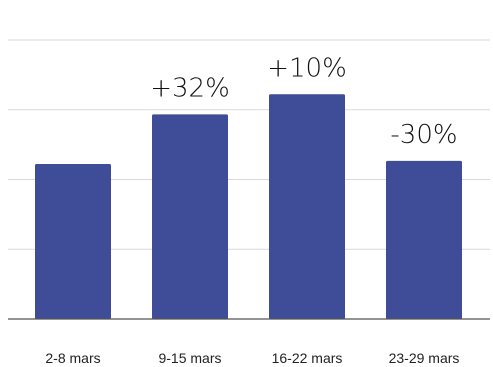 Image resolution: width=493 pixels, height=367 pixels. Describe the element at coordinates (423, 135) in the screenshot. I see `bar-data-label: -30%` at that location.